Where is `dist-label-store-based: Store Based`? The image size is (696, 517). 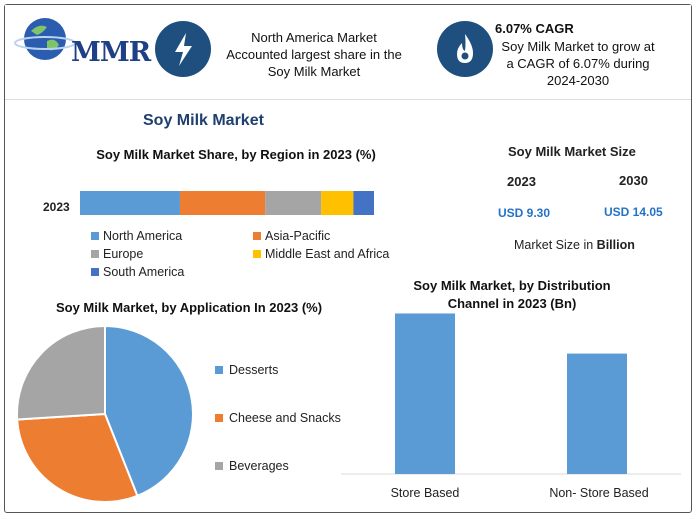 dist-label-store-based: Store Based is located at coordinates (425, 493).